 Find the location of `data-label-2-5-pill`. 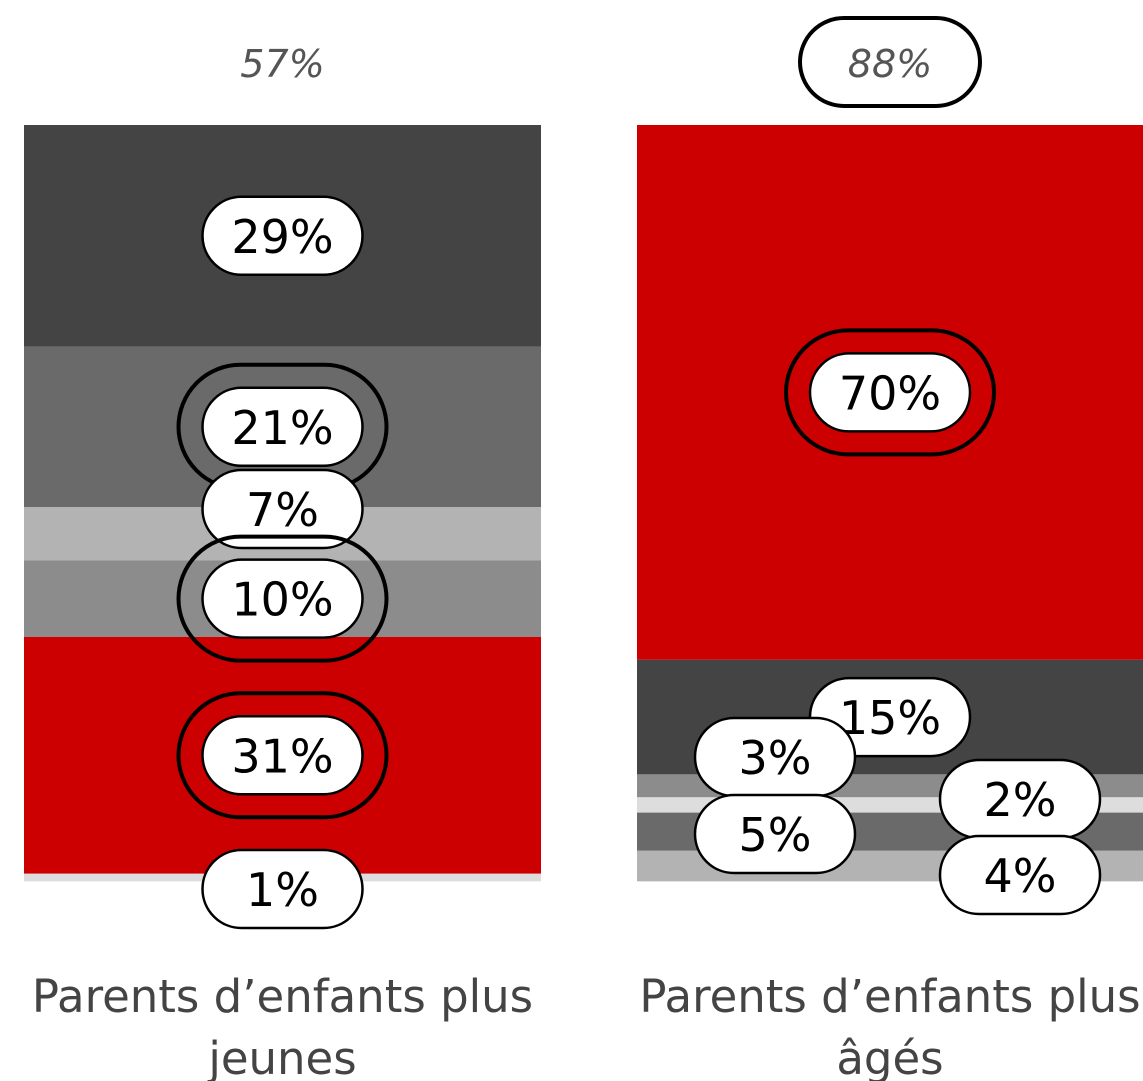

data-label-2-5-pill is located at coordinates (775, 834).